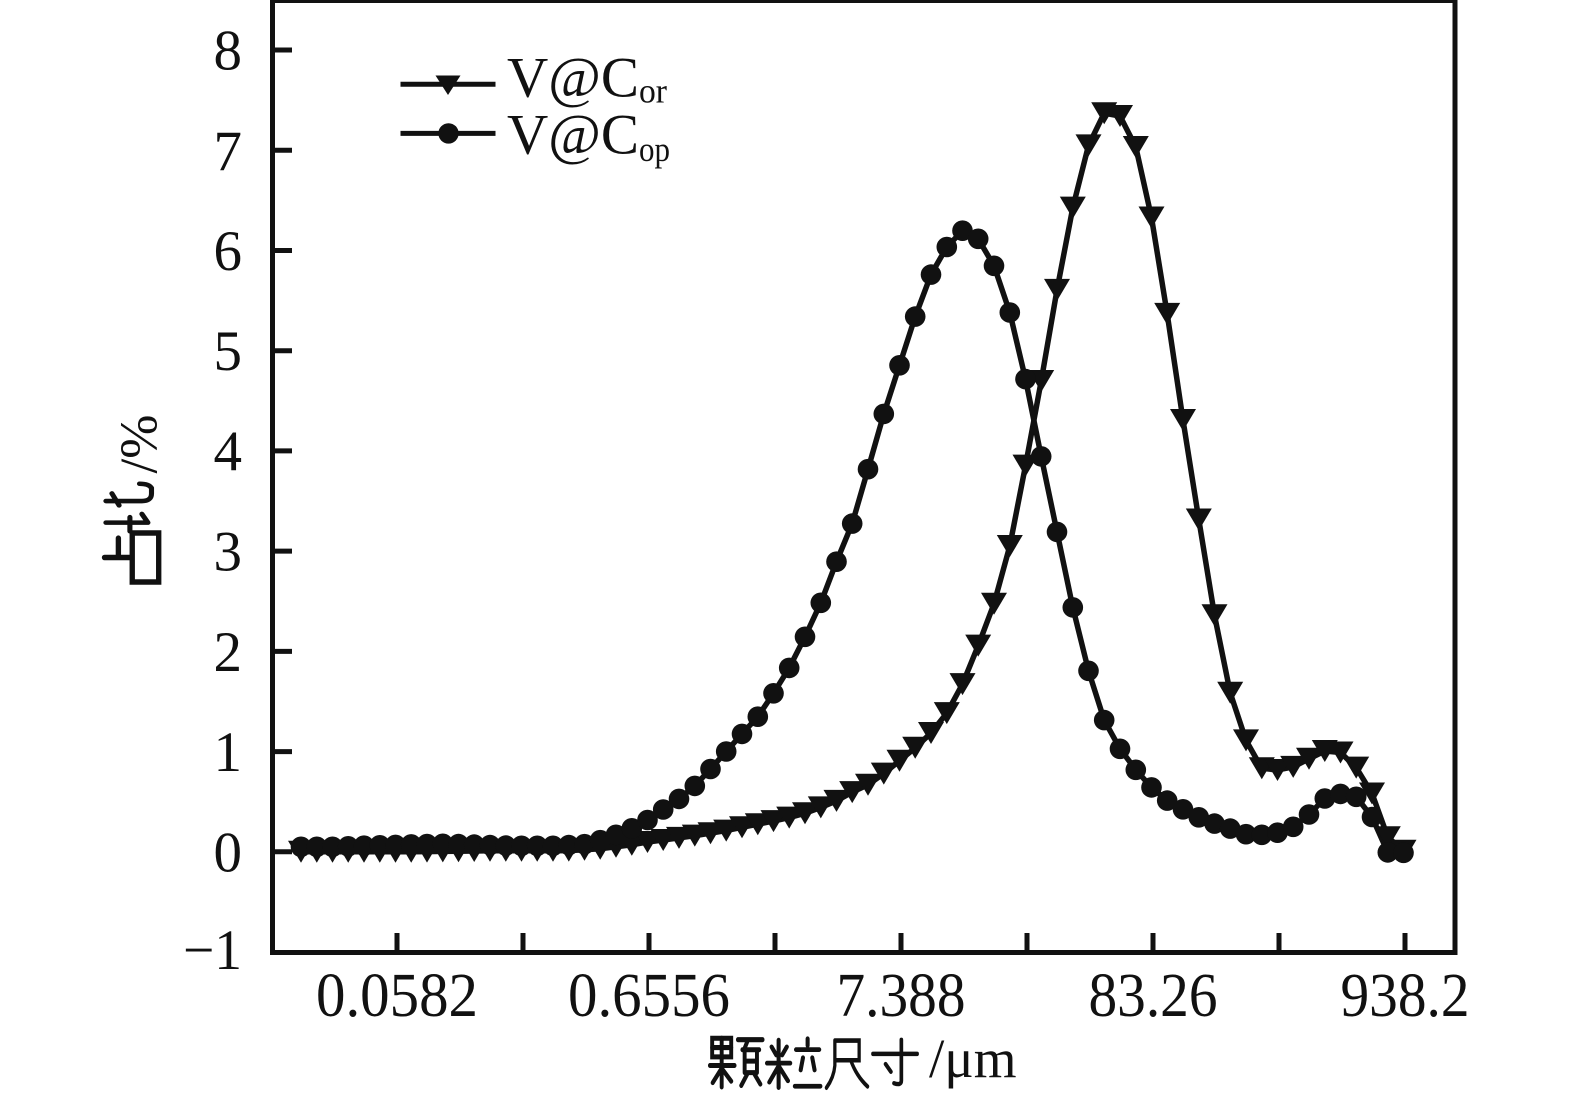 The height and width of the screenshot is (1106, 1575). I want to click on svg-text: 8, so click(228, 51).